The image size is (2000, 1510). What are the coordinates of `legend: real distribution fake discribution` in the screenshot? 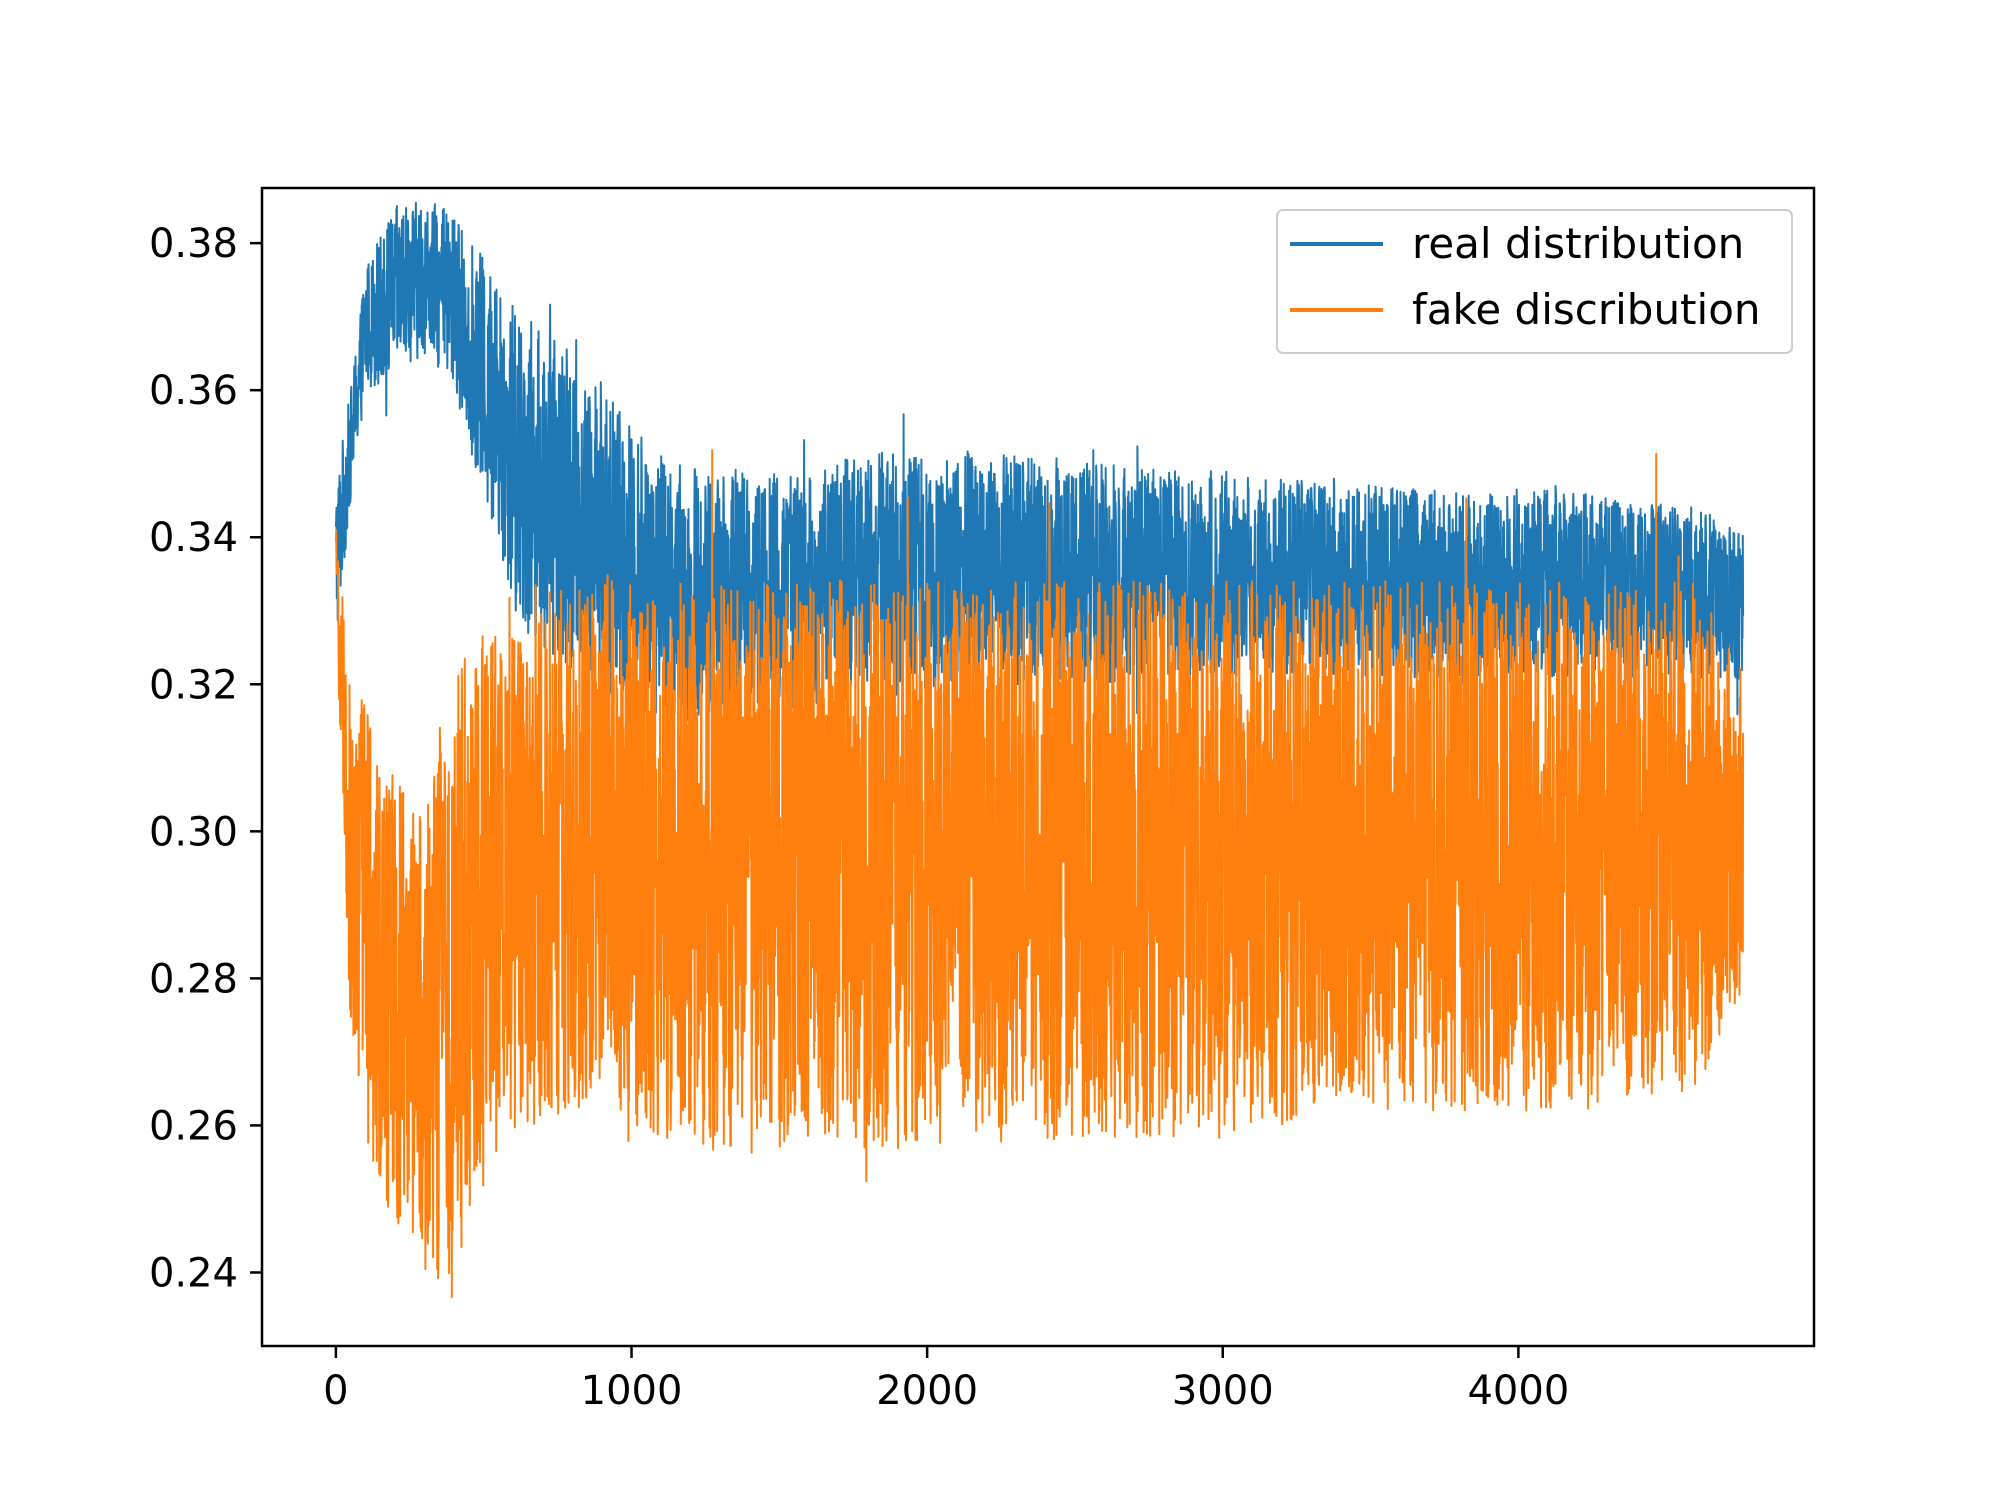 It's located at (1534, 281).